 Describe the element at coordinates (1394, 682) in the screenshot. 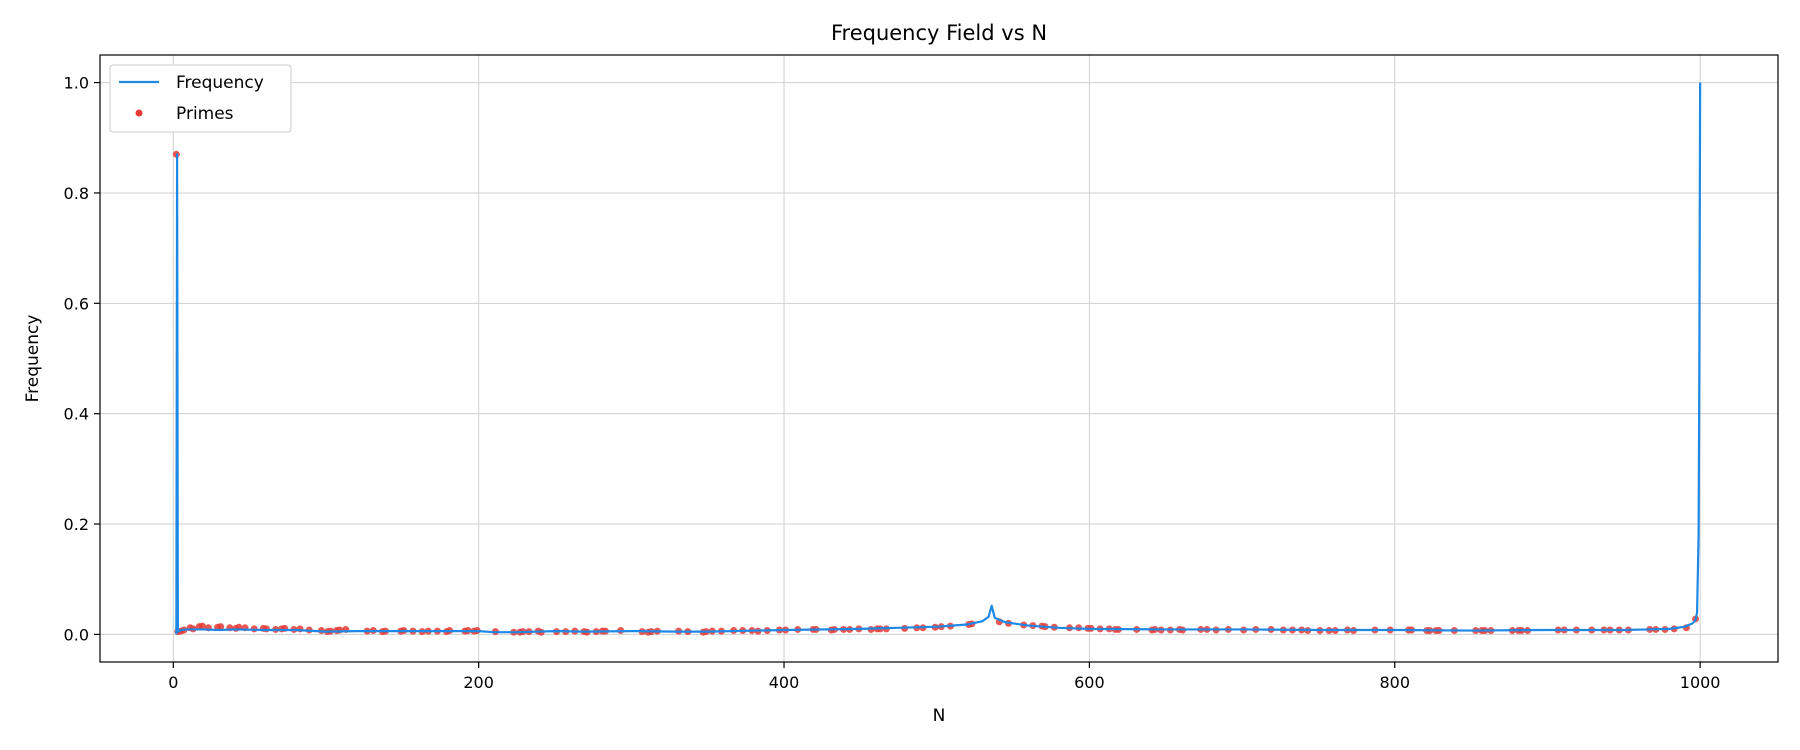

I see `x-tick-label: 800` at that location.